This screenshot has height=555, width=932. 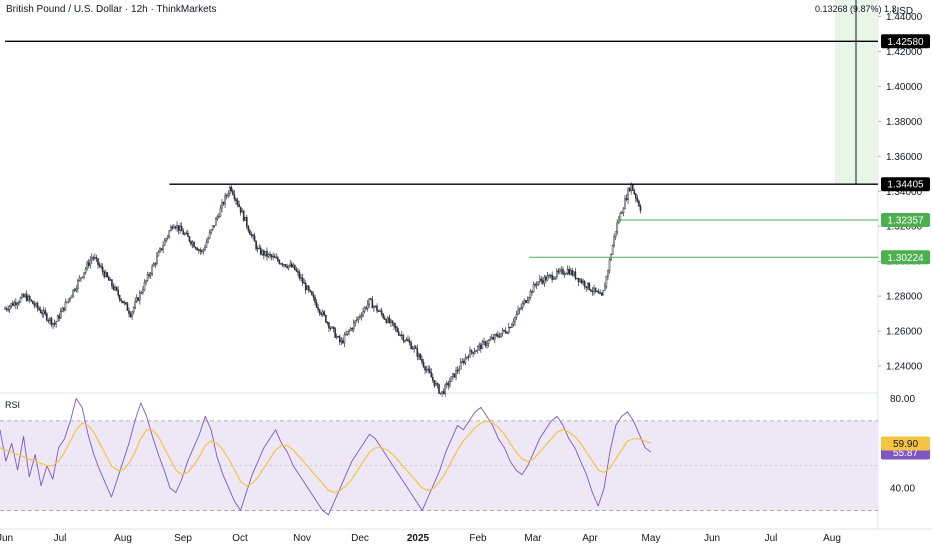 I want to click on time-tick-label: Sep, so click(x=183, y=538).